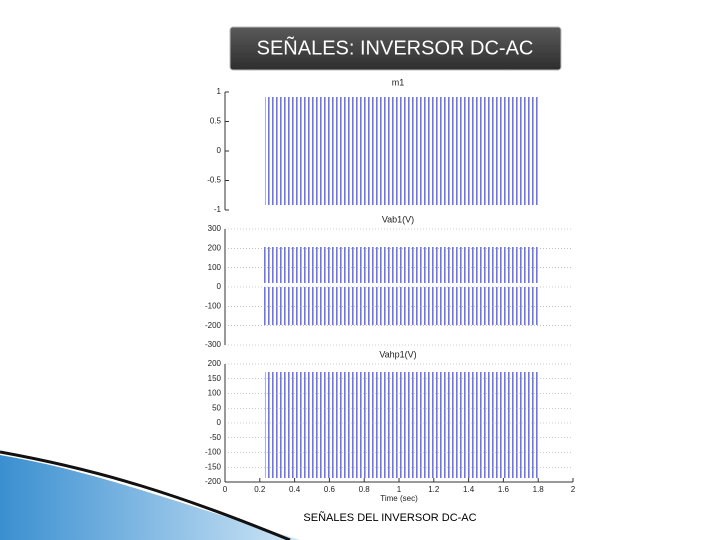 This screenshot has height=540, width=720. I want to click on y-tick-label: -150, so click(213, 466).